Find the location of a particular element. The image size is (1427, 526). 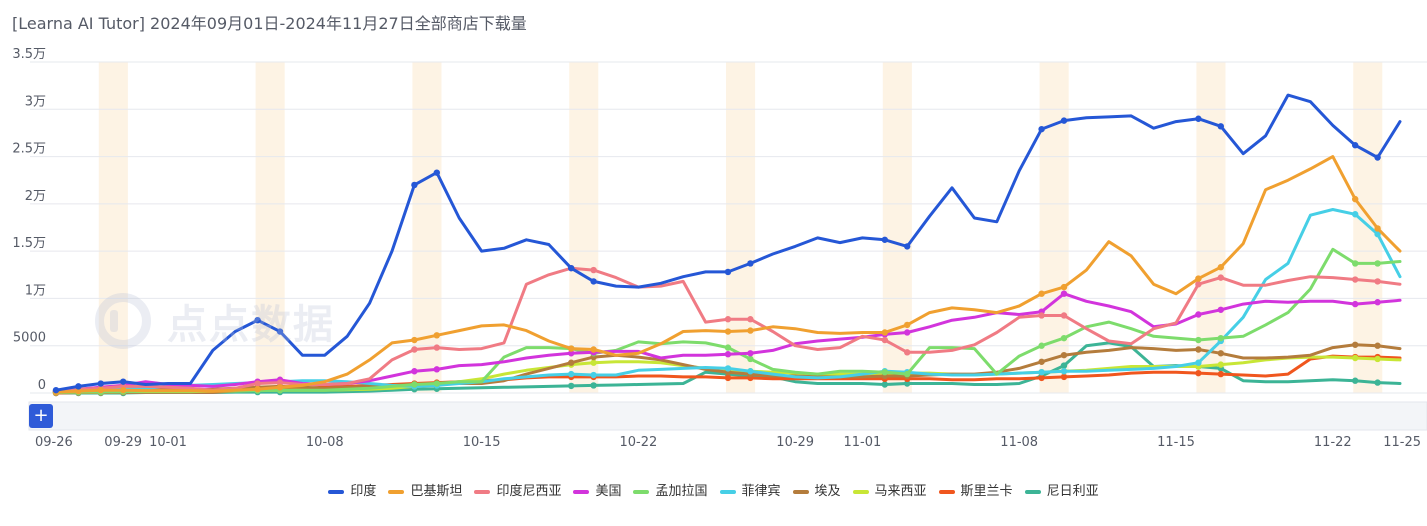

zoom-button: + is located at coordinates (41, 416).